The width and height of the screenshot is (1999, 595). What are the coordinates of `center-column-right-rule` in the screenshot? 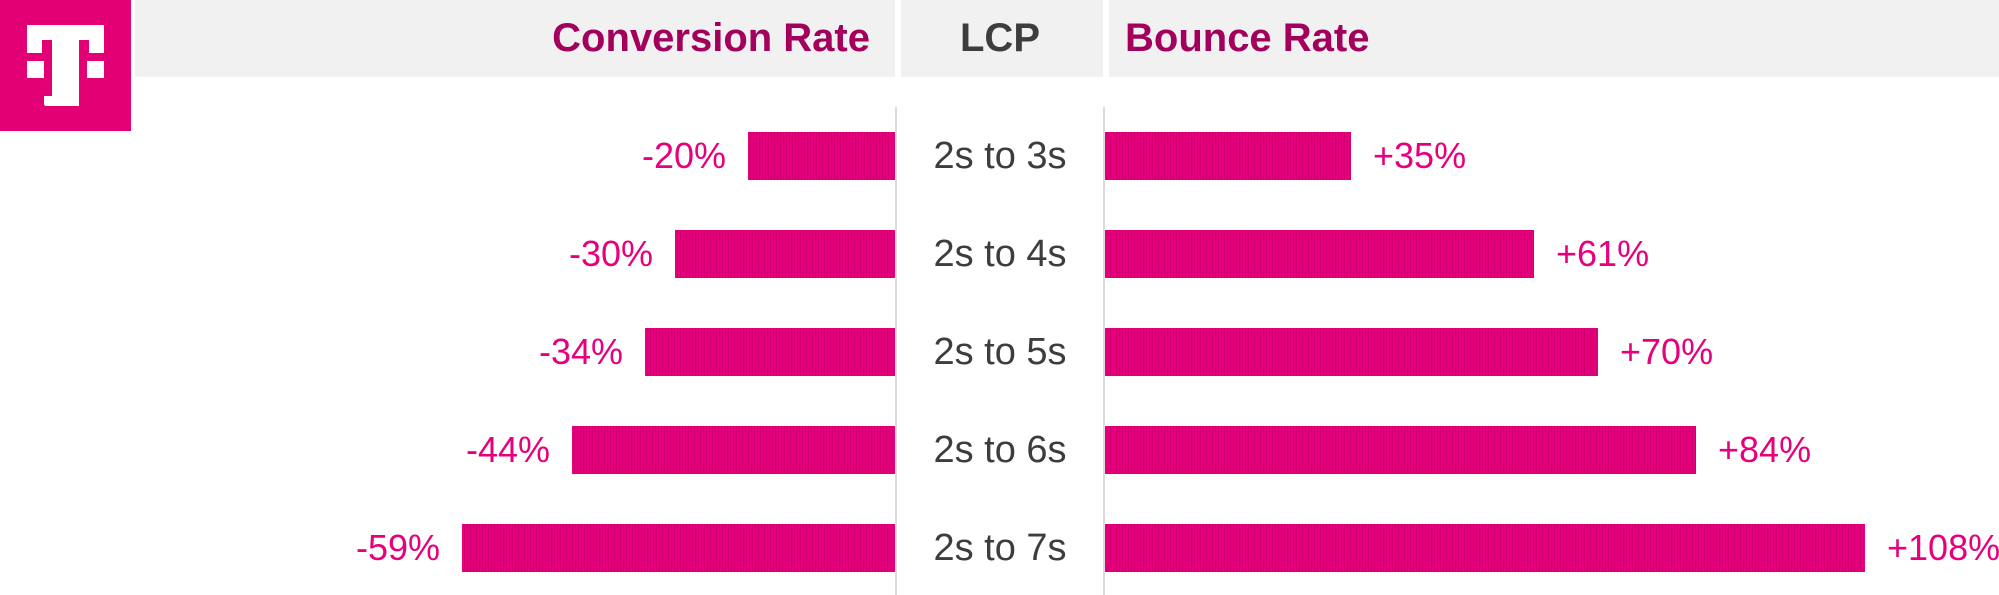 It's located at (1104, 351).